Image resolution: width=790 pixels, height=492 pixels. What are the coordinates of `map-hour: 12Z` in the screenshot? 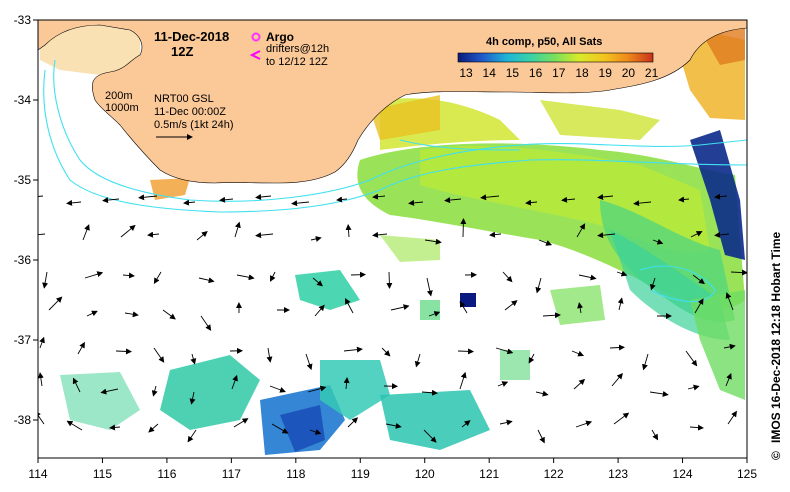 It's located at (182, 51).